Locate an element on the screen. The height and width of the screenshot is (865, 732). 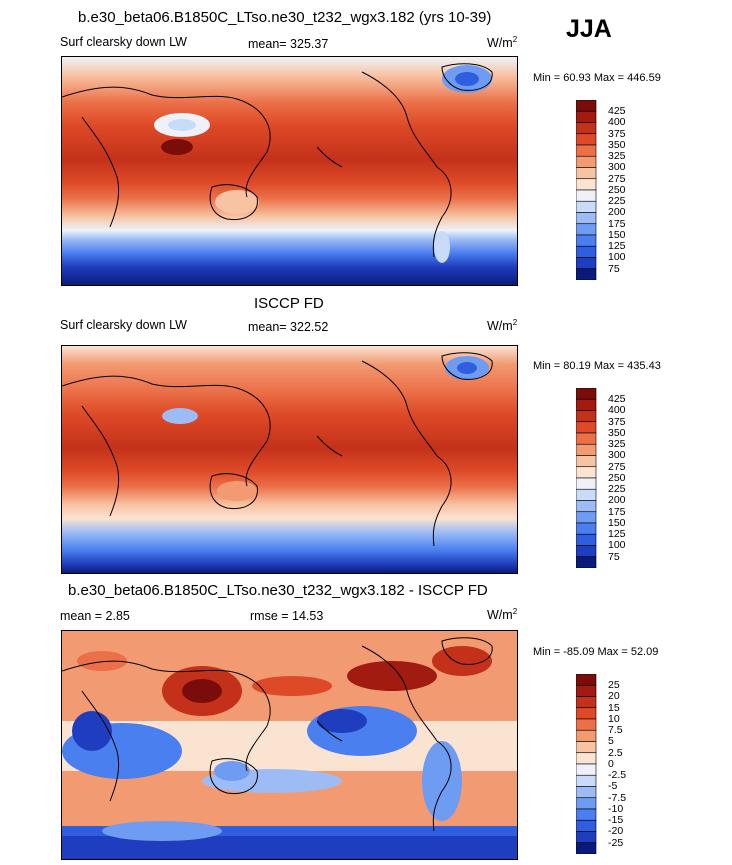
colorbar-tick-label: -10 is located at coordinates (616, 808).